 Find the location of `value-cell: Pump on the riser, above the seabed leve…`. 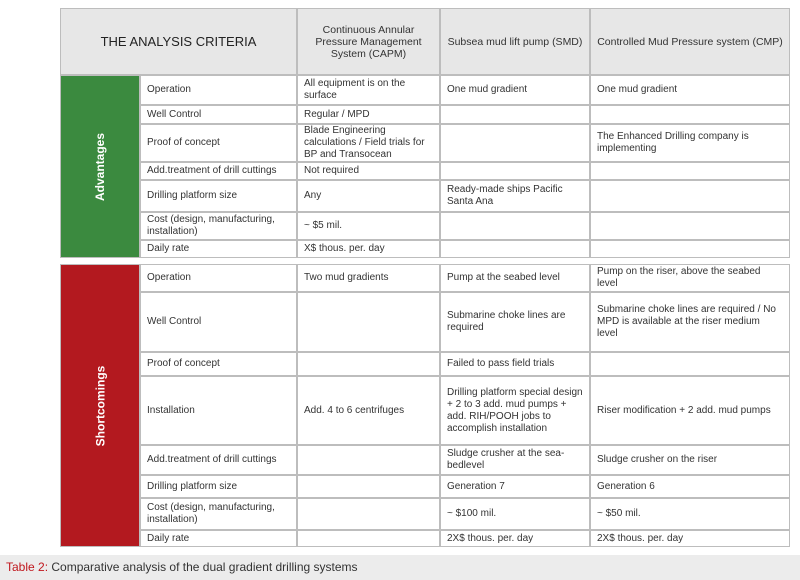

value-cell: Pump on the riser, above the seabed leve… is located at coordinates (690, 278).